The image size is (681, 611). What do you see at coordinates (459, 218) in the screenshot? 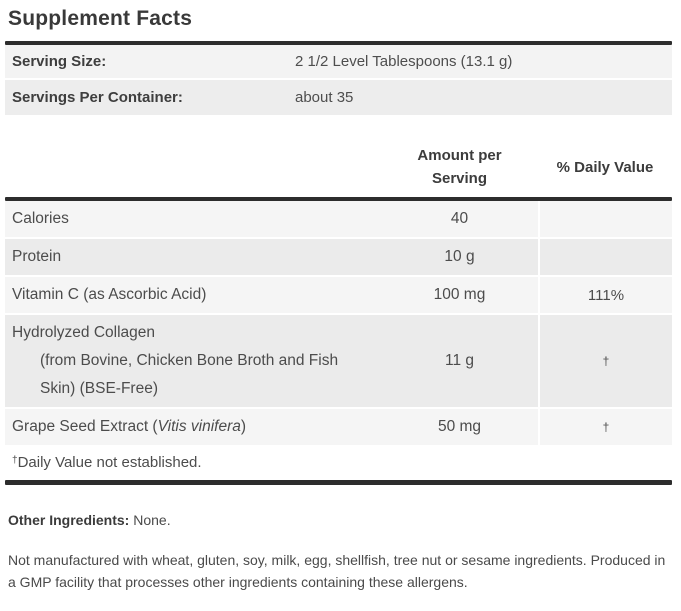
I see `nutrient-amount: 40` at bounding box center [459, 218].